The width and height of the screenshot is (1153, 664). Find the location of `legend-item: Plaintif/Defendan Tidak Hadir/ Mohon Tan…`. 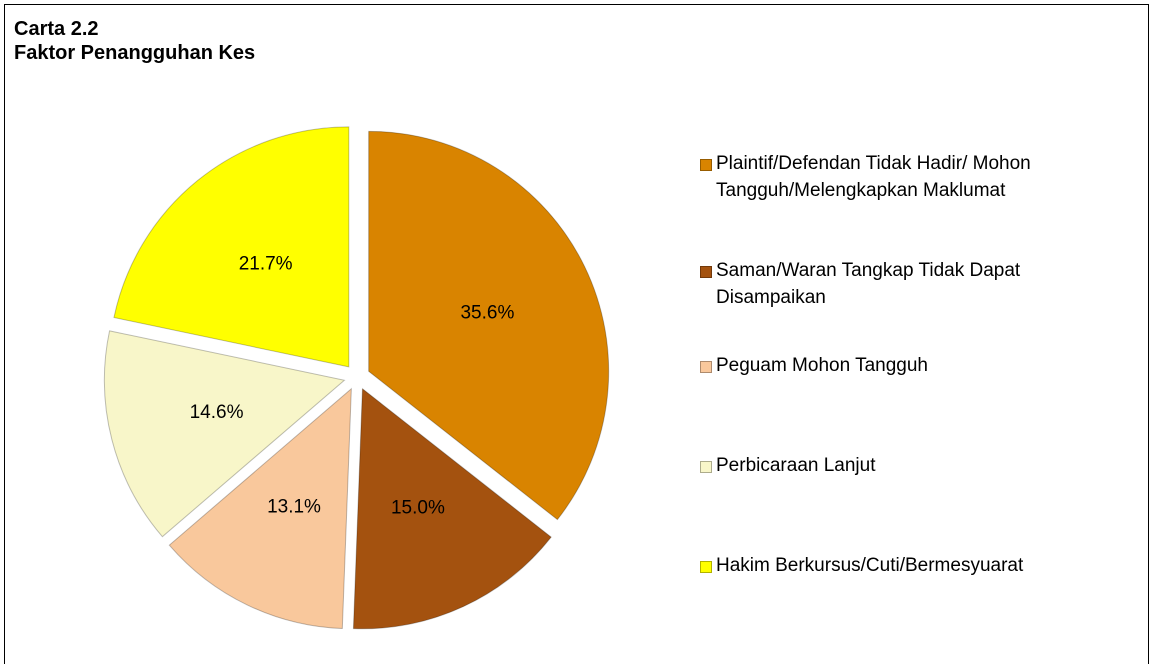

legend-item: Plaintif/Defendan Tidak Hadir/ Mohon Tan… is located at coordinates (910, 177).